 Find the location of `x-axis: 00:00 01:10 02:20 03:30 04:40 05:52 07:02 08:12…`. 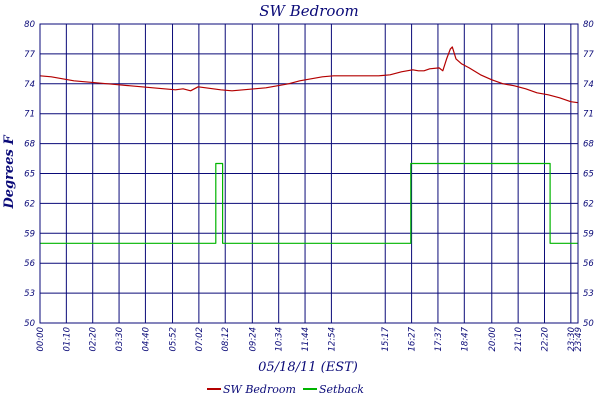

x-axis: 00:00 01:10 02:20 03:30 04:40 05:52 07:02 08:12… is located at coordinates (310, 338).